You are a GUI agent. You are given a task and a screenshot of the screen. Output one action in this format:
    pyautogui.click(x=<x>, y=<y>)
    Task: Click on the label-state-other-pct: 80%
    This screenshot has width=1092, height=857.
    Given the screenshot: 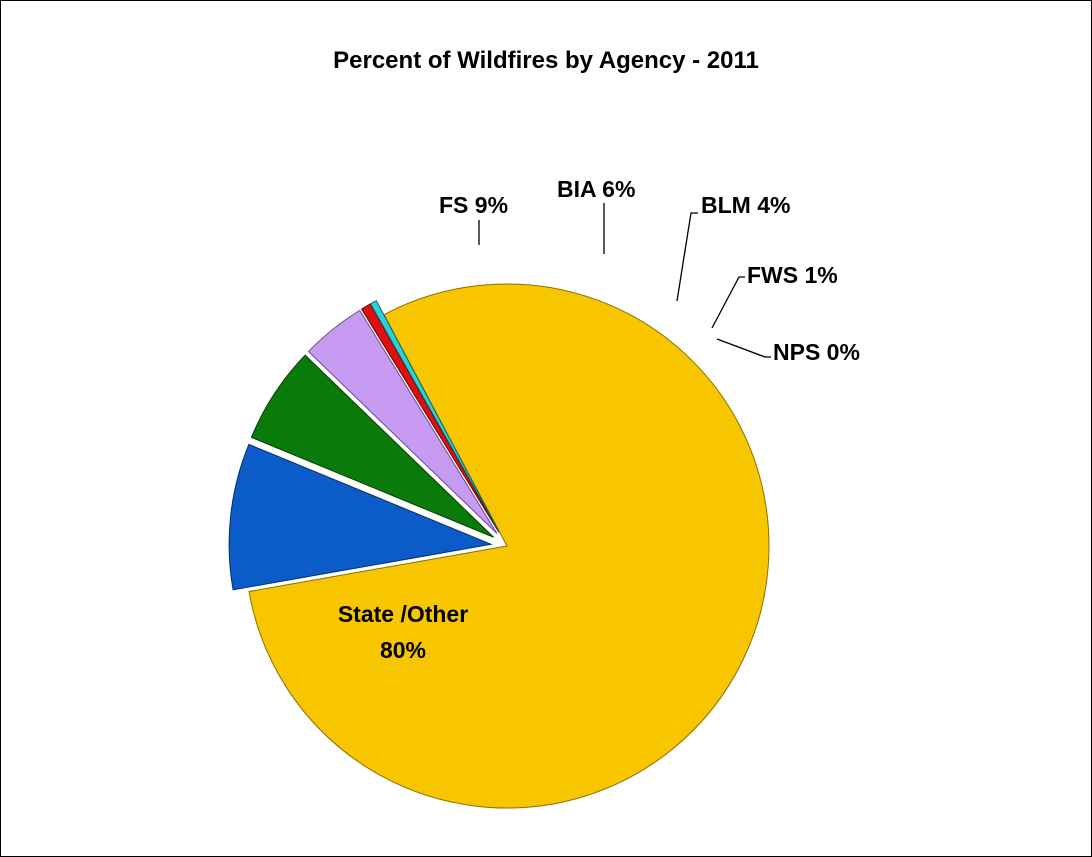 What is the action you would take?
    pyautogui.click(x=403, y=650)
    